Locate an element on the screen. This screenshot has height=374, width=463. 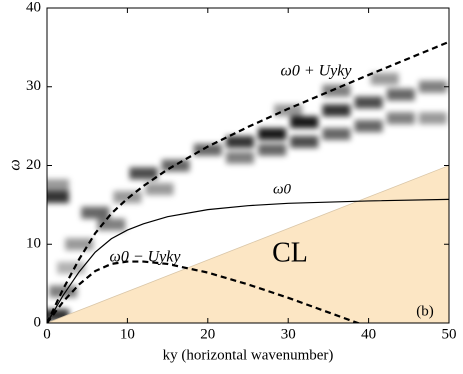
series-label: CL is located at coordinates (290, 252).